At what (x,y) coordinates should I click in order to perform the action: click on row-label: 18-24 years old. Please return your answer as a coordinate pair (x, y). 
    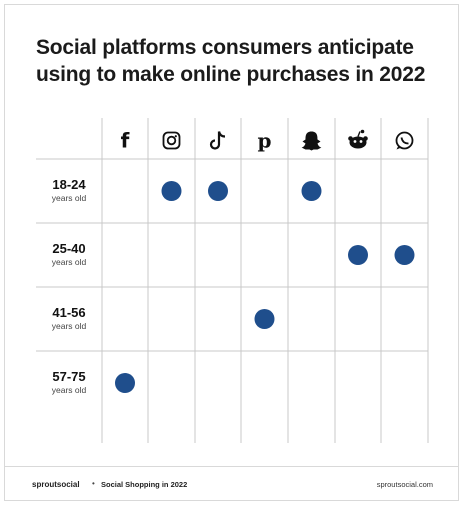
    Looking at the image, I should click on (69, 190).